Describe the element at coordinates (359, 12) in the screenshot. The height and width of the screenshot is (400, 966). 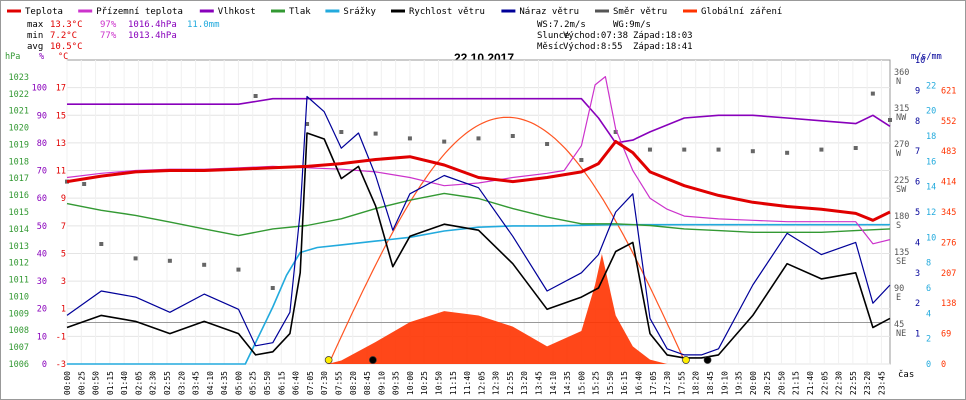
I see `legend-label-4: Srážky` at that location.